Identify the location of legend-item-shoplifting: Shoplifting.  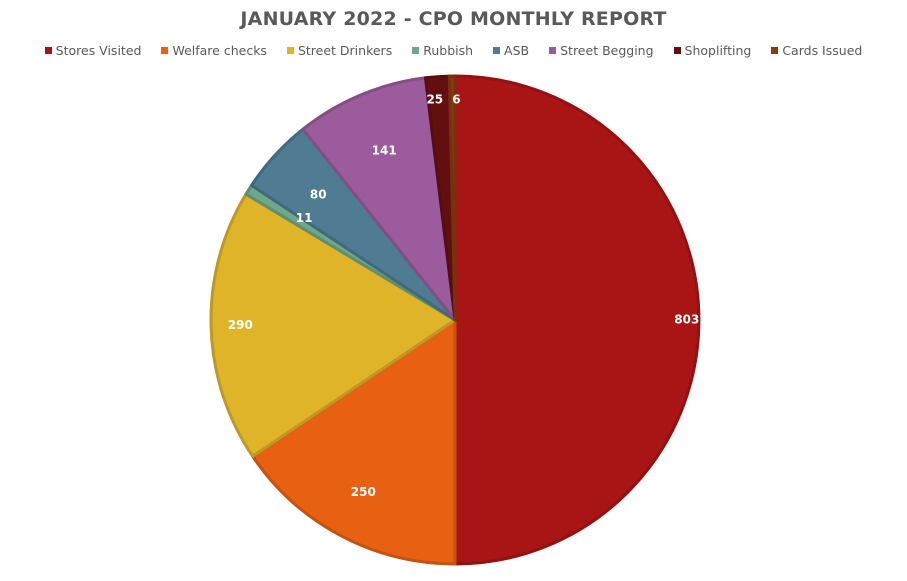
(712, 50).